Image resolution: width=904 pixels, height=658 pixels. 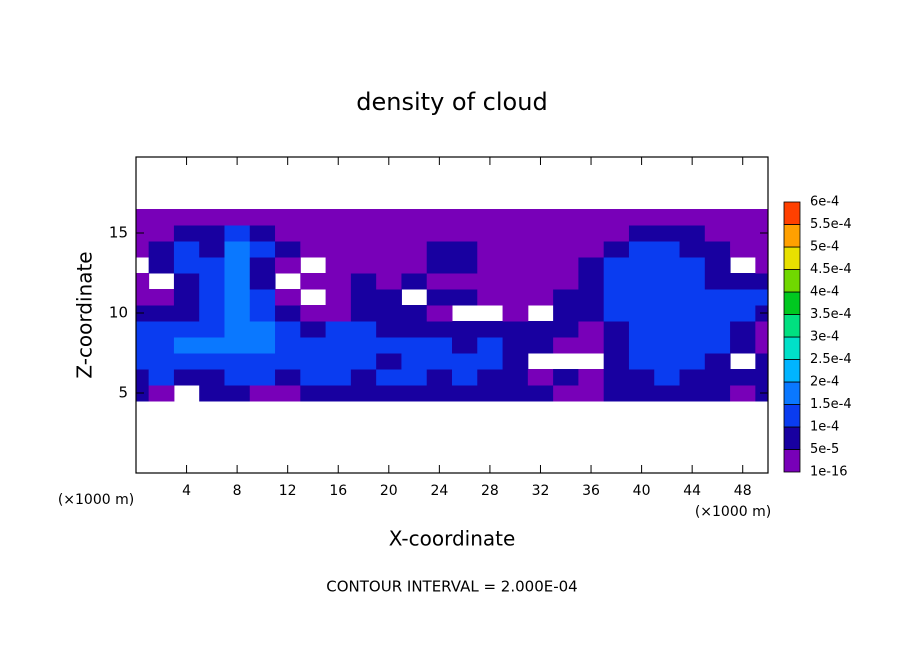 I want to click on colorbar-label: 4e-4, so click(x=824, y=292).